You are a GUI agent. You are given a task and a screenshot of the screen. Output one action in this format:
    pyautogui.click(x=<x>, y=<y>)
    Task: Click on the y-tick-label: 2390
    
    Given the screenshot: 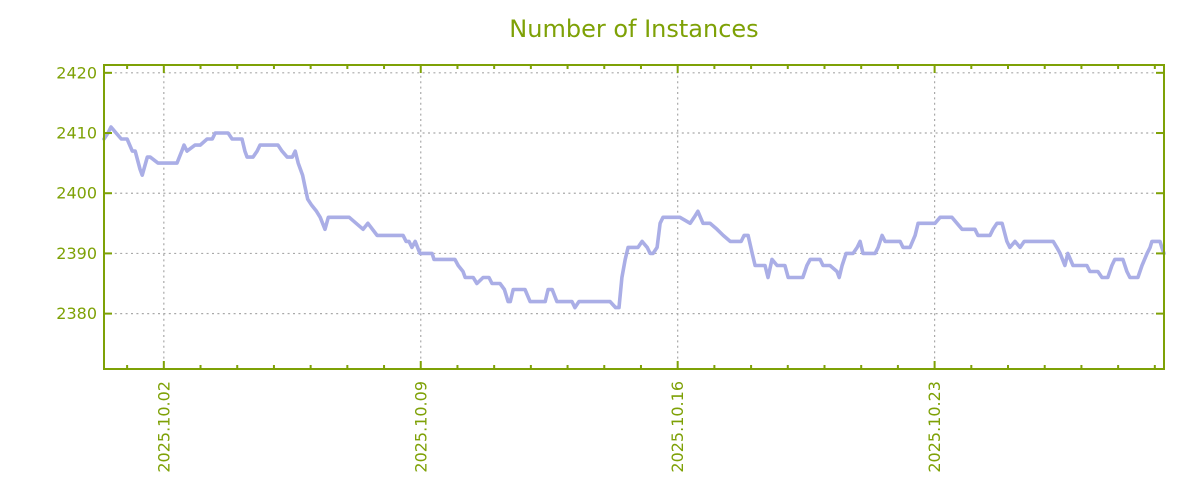 What is the action you would take?
    pyautogui.click(x=76, y=253)
    